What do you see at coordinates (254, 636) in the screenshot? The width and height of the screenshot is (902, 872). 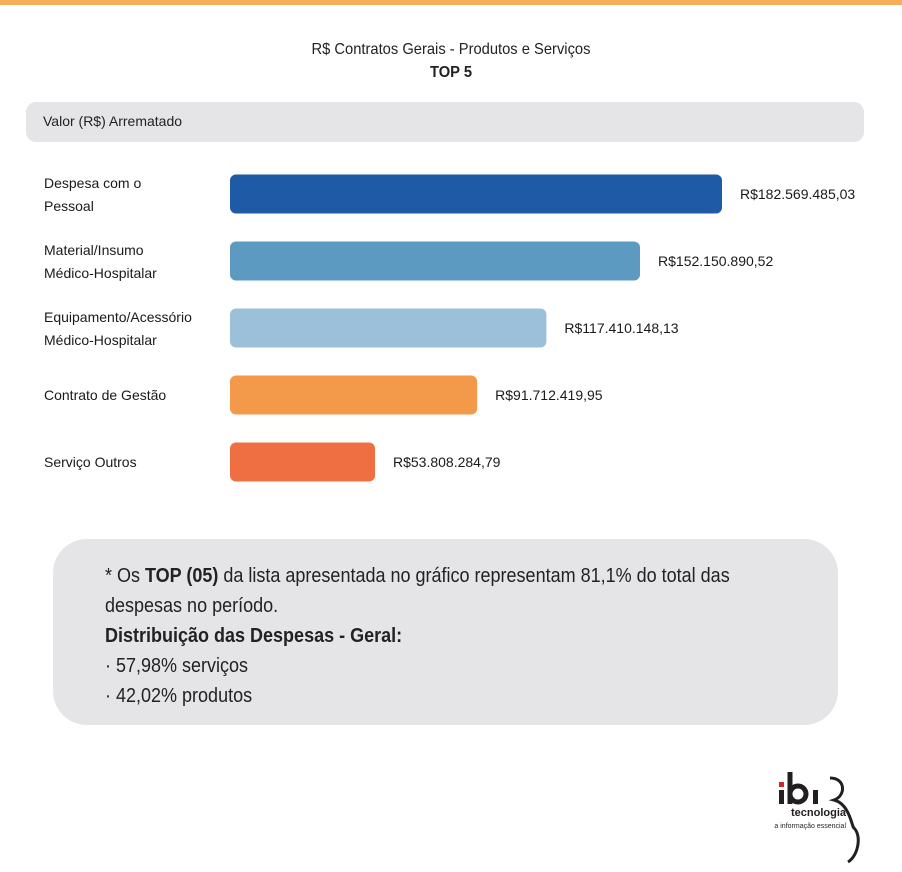 I see `note-heading: Distribuição das Despesas - Geral:` at bounding box center [254, 636].